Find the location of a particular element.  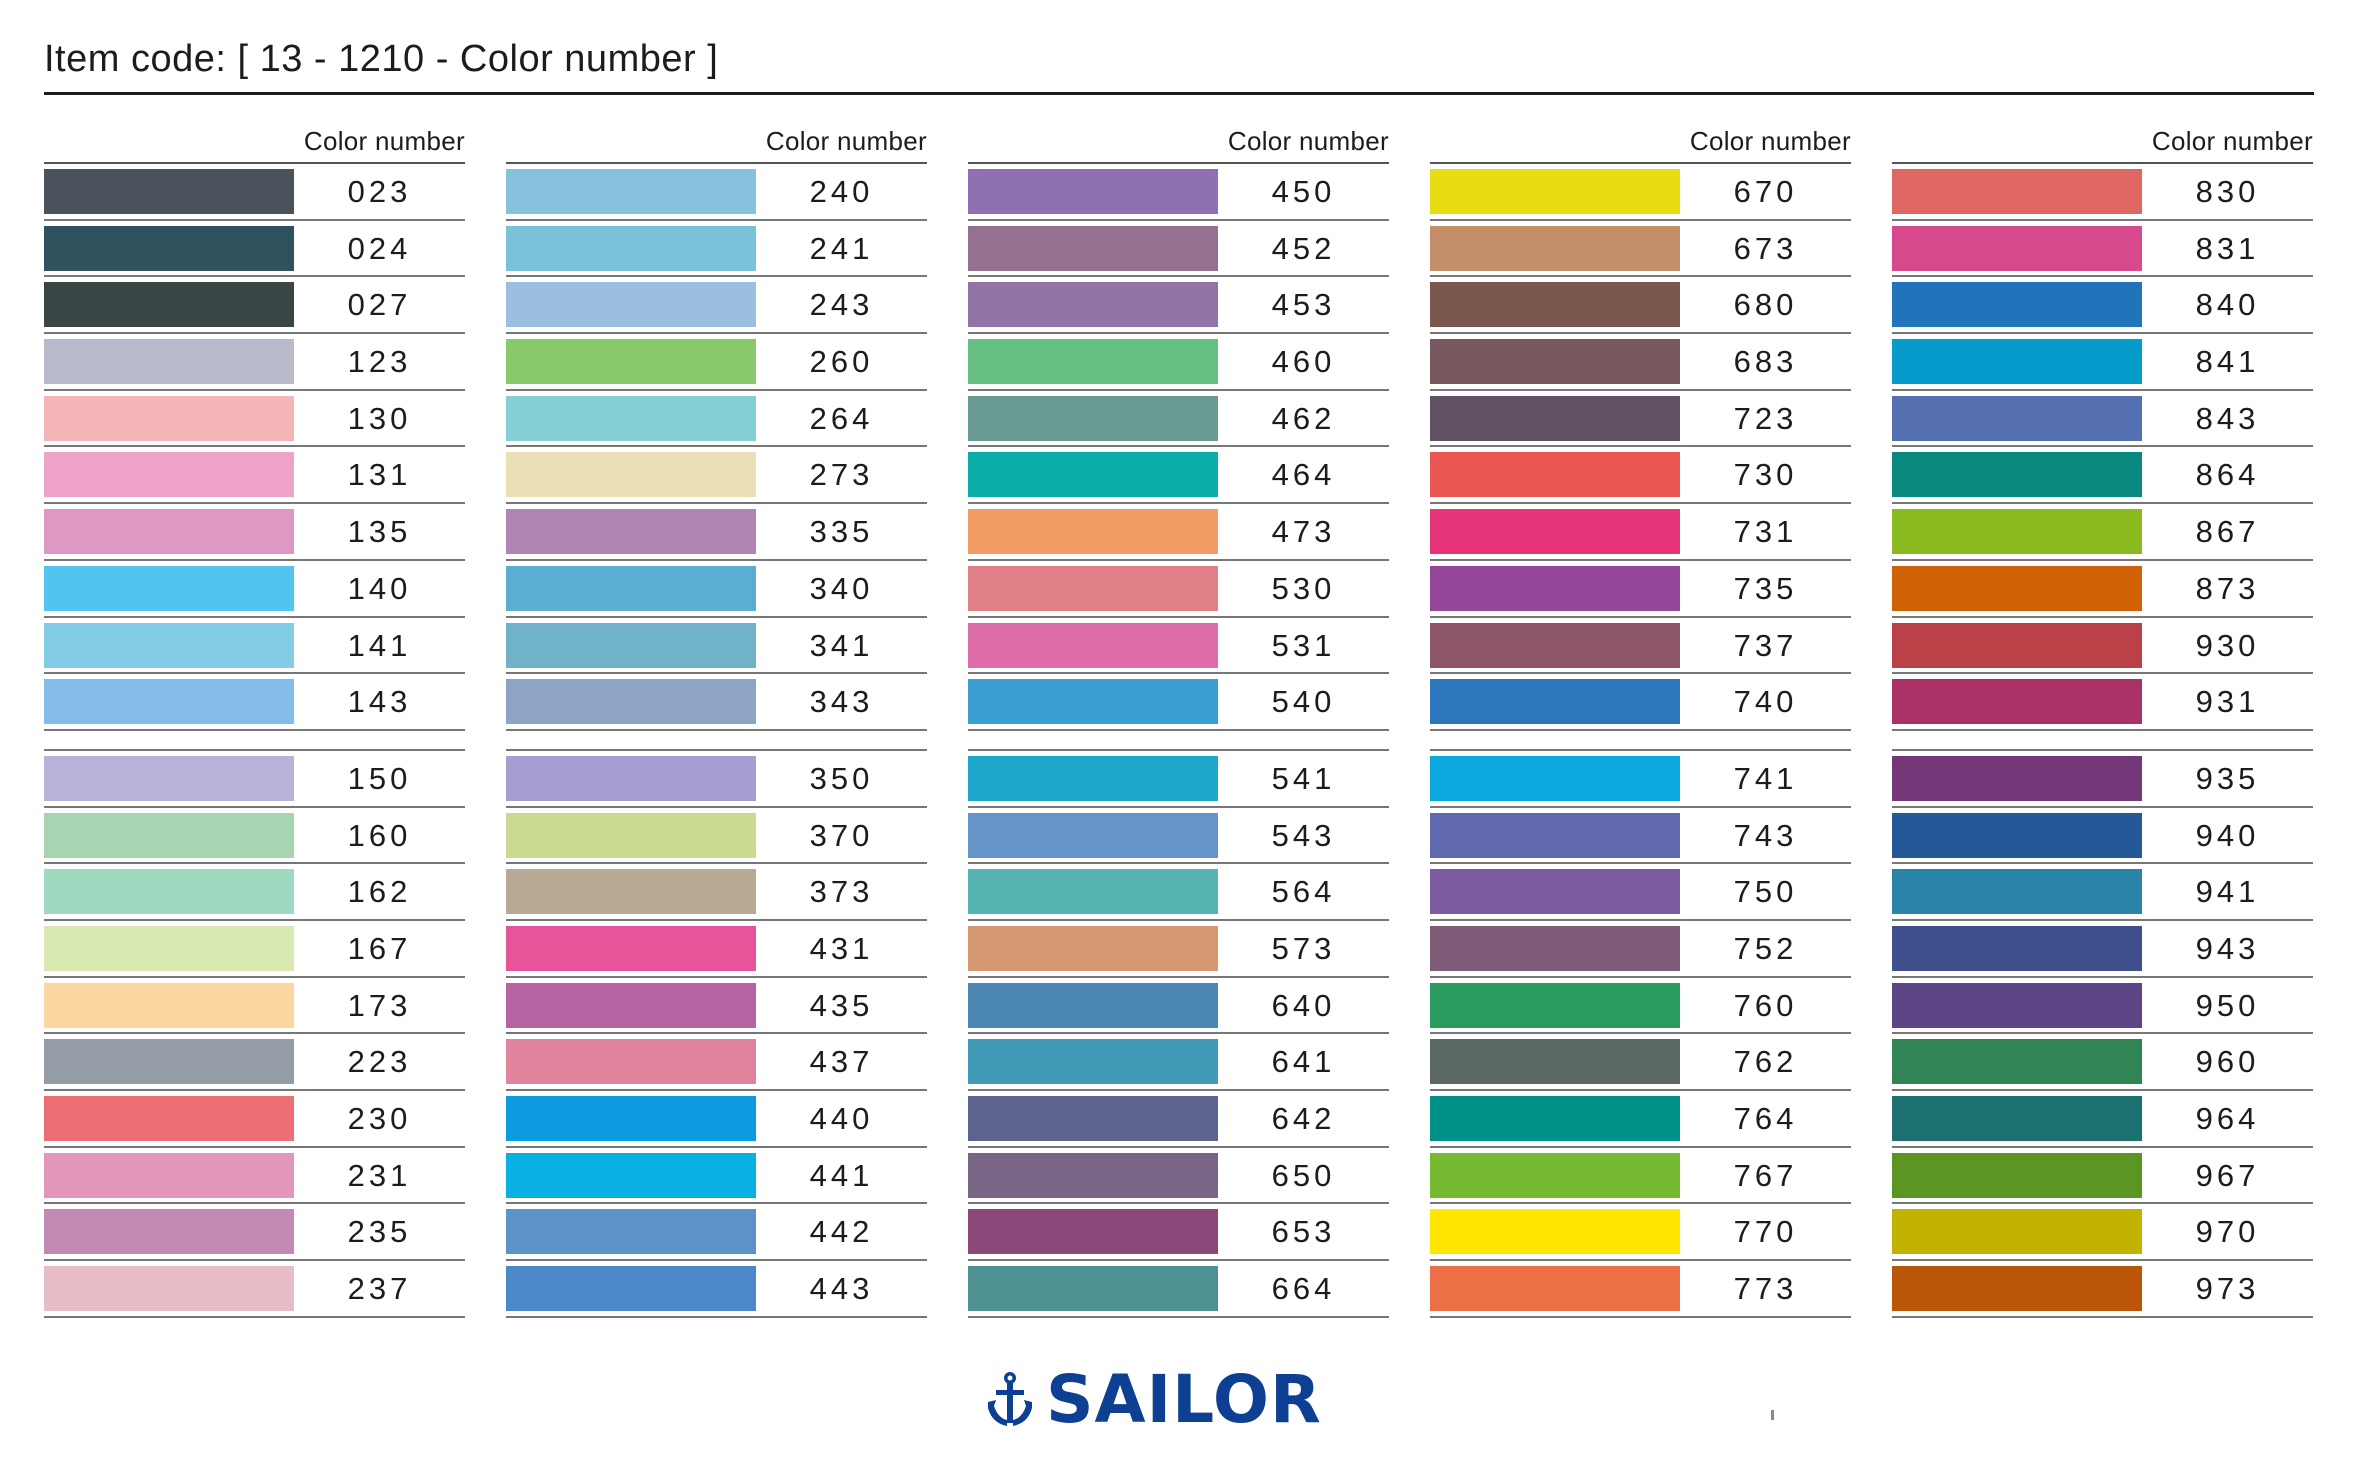

color-row: 540 is located at coordinates (1178, 702).